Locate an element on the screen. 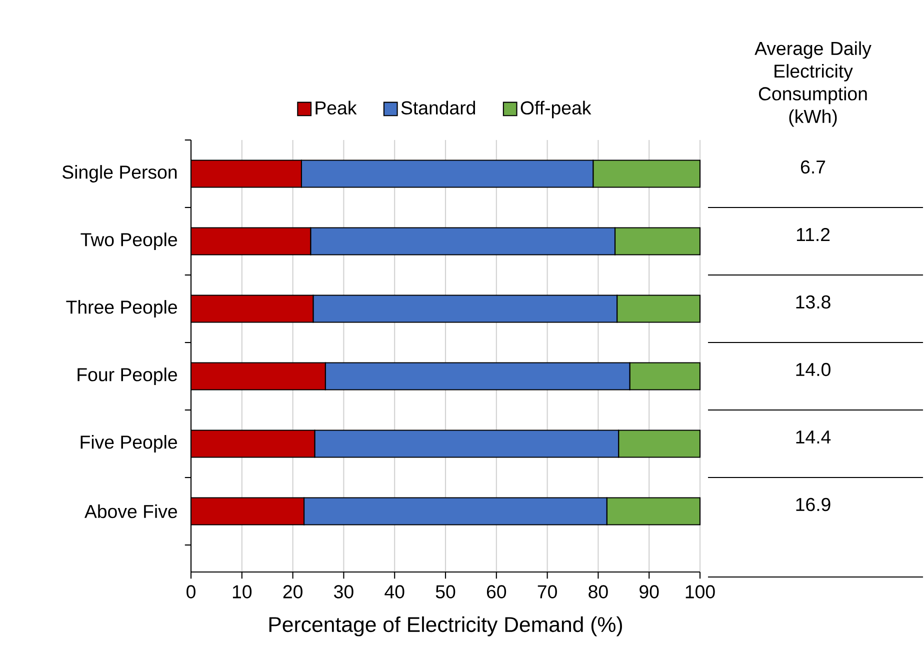 The width and height of the screenshot is (924, 646). y-tick-label: Three People is located at coordinates (121, 309).